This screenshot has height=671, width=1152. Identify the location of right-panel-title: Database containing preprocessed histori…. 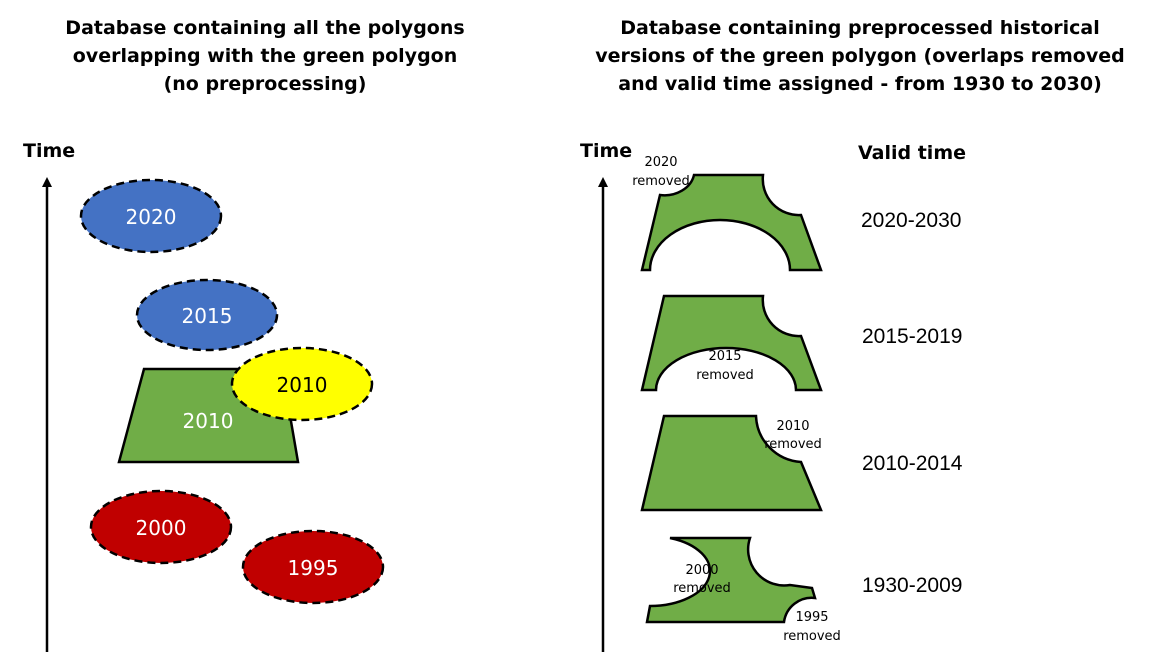
(860, 56).